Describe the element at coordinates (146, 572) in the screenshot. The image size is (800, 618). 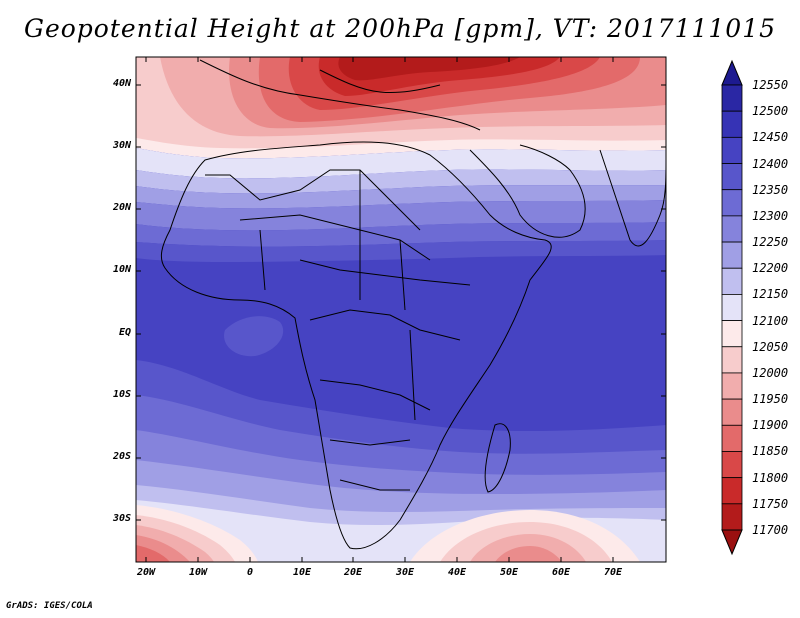
I see `lon-label: 20W` at that location.